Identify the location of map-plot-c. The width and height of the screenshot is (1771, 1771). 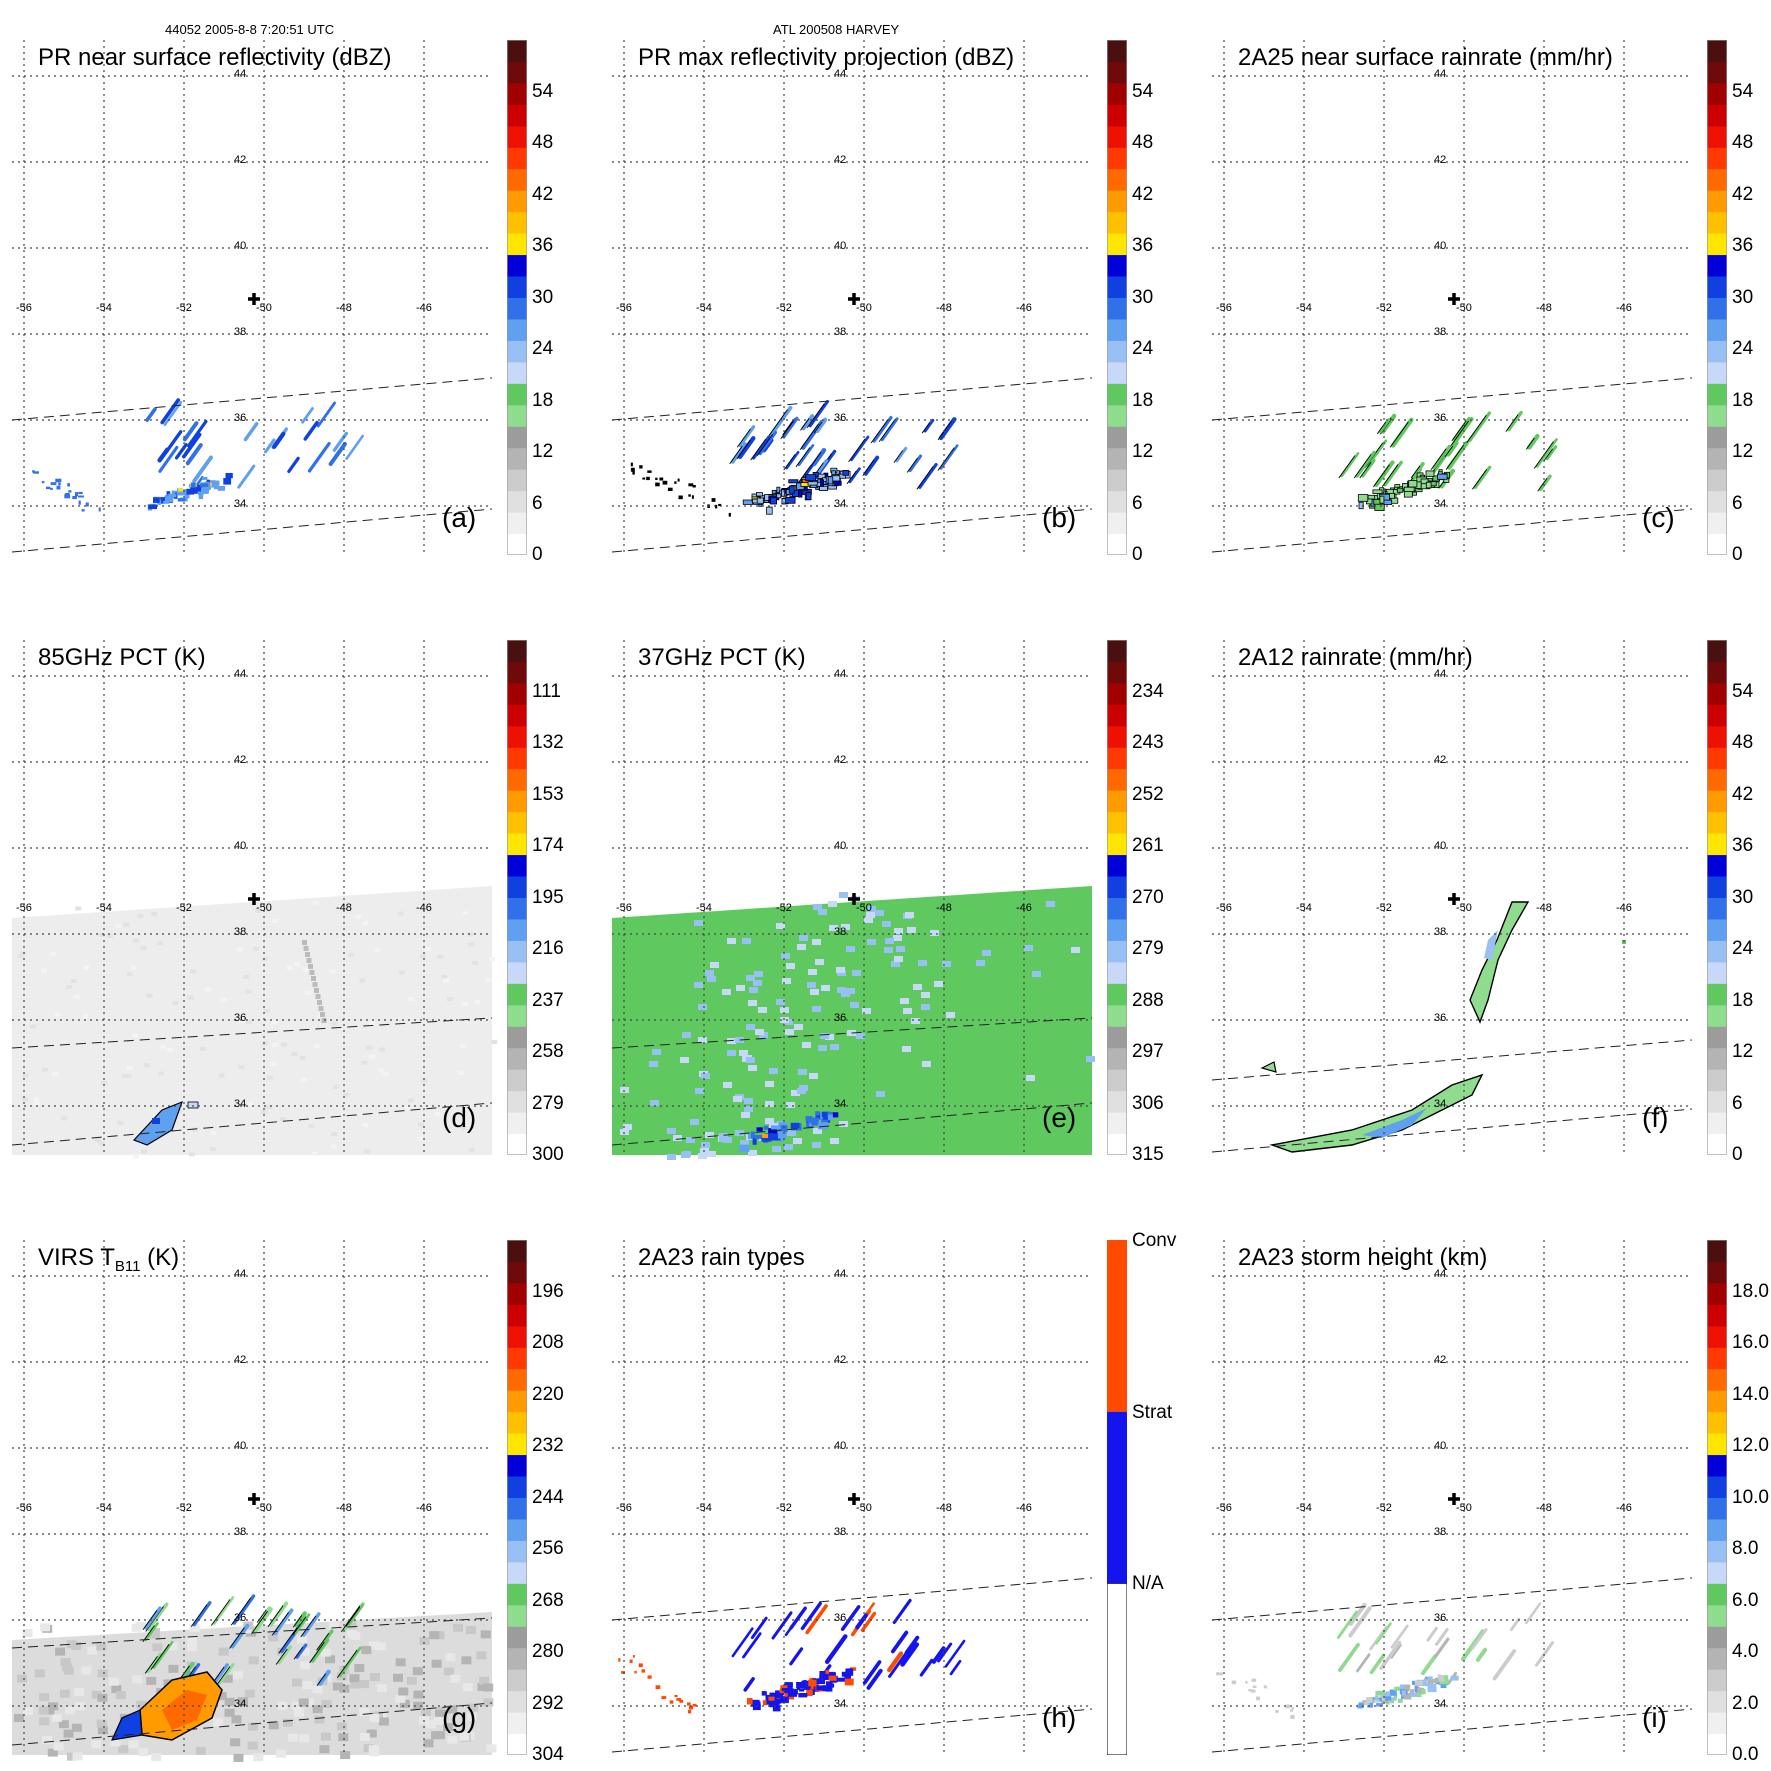
(1452, 297).